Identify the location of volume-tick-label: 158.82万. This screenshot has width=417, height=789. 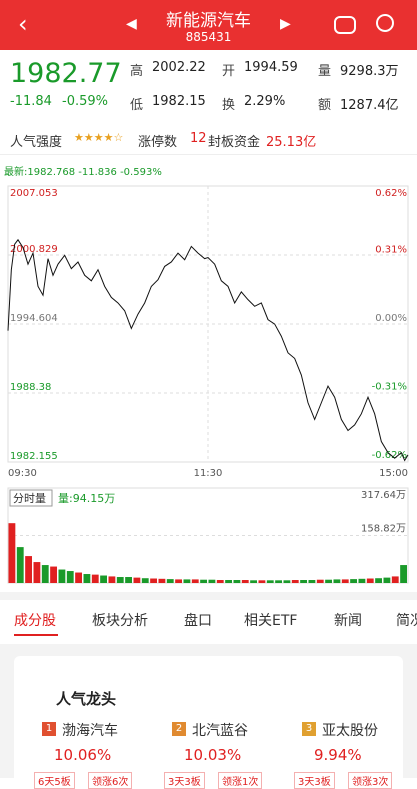
(383, 529).